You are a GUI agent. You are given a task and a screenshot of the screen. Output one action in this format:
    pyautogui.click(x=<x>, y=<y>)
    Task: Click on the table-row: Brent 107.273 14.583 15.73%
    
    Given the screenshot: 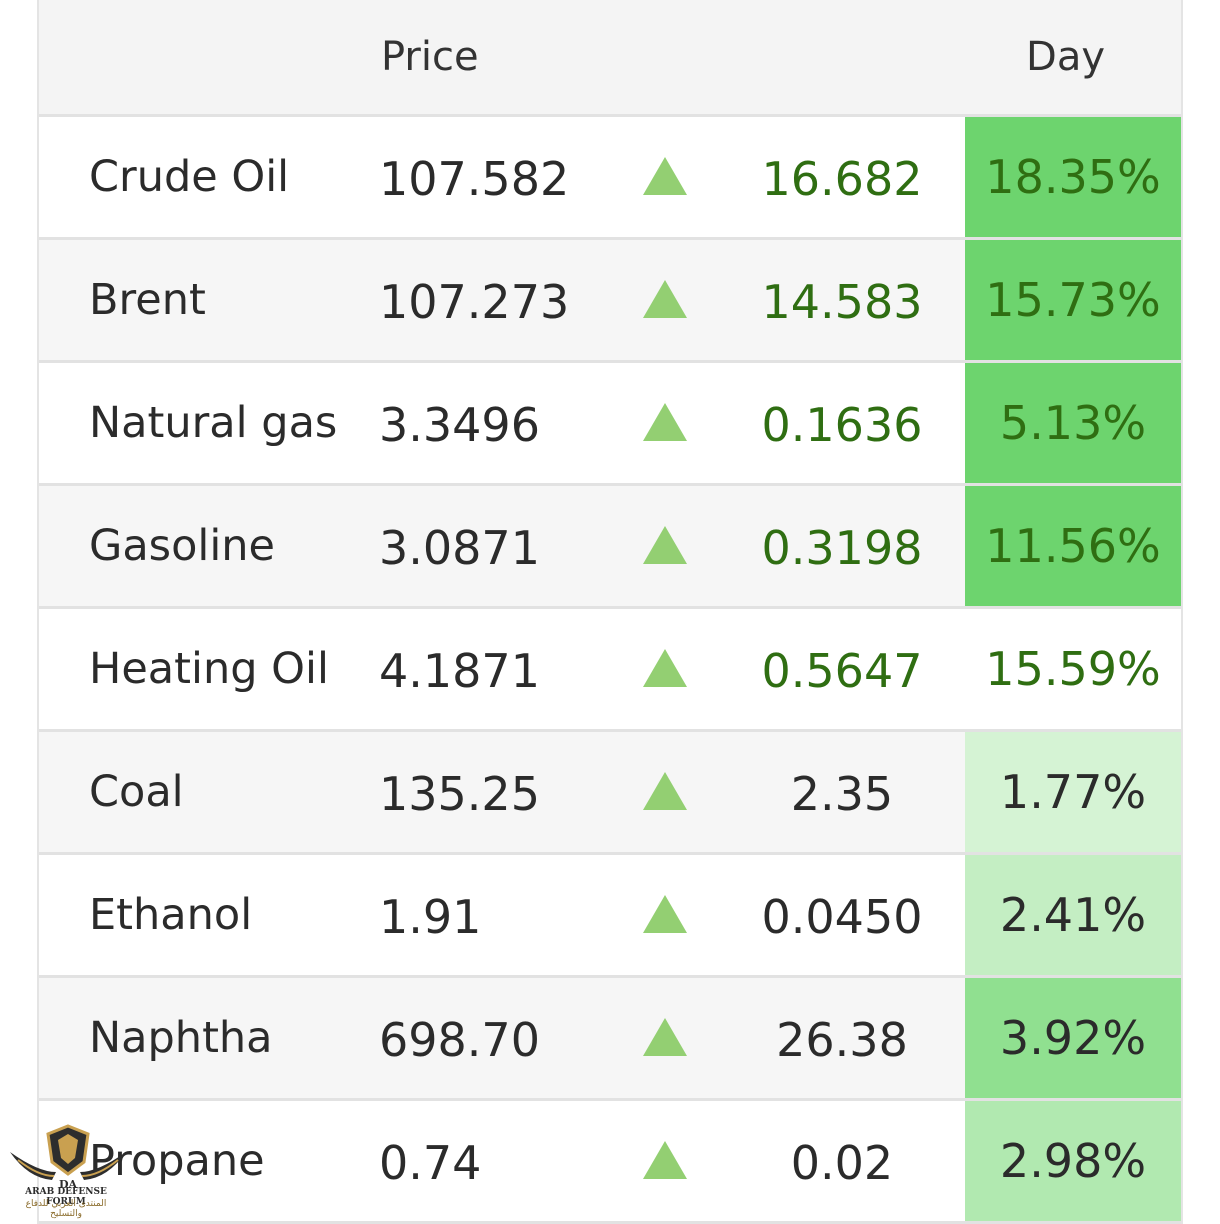 What is the action you would take?
    pyautogui.click(x=610, y=301)
    